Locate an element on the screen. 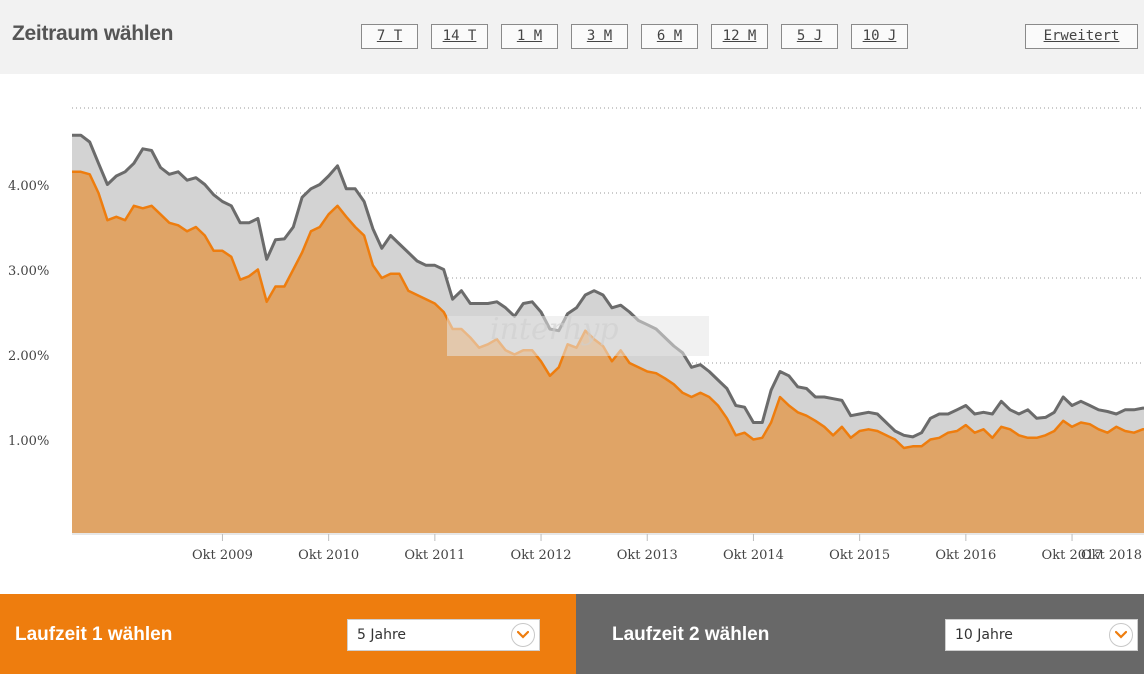  watermark-box is located at coordinates (578, 336).